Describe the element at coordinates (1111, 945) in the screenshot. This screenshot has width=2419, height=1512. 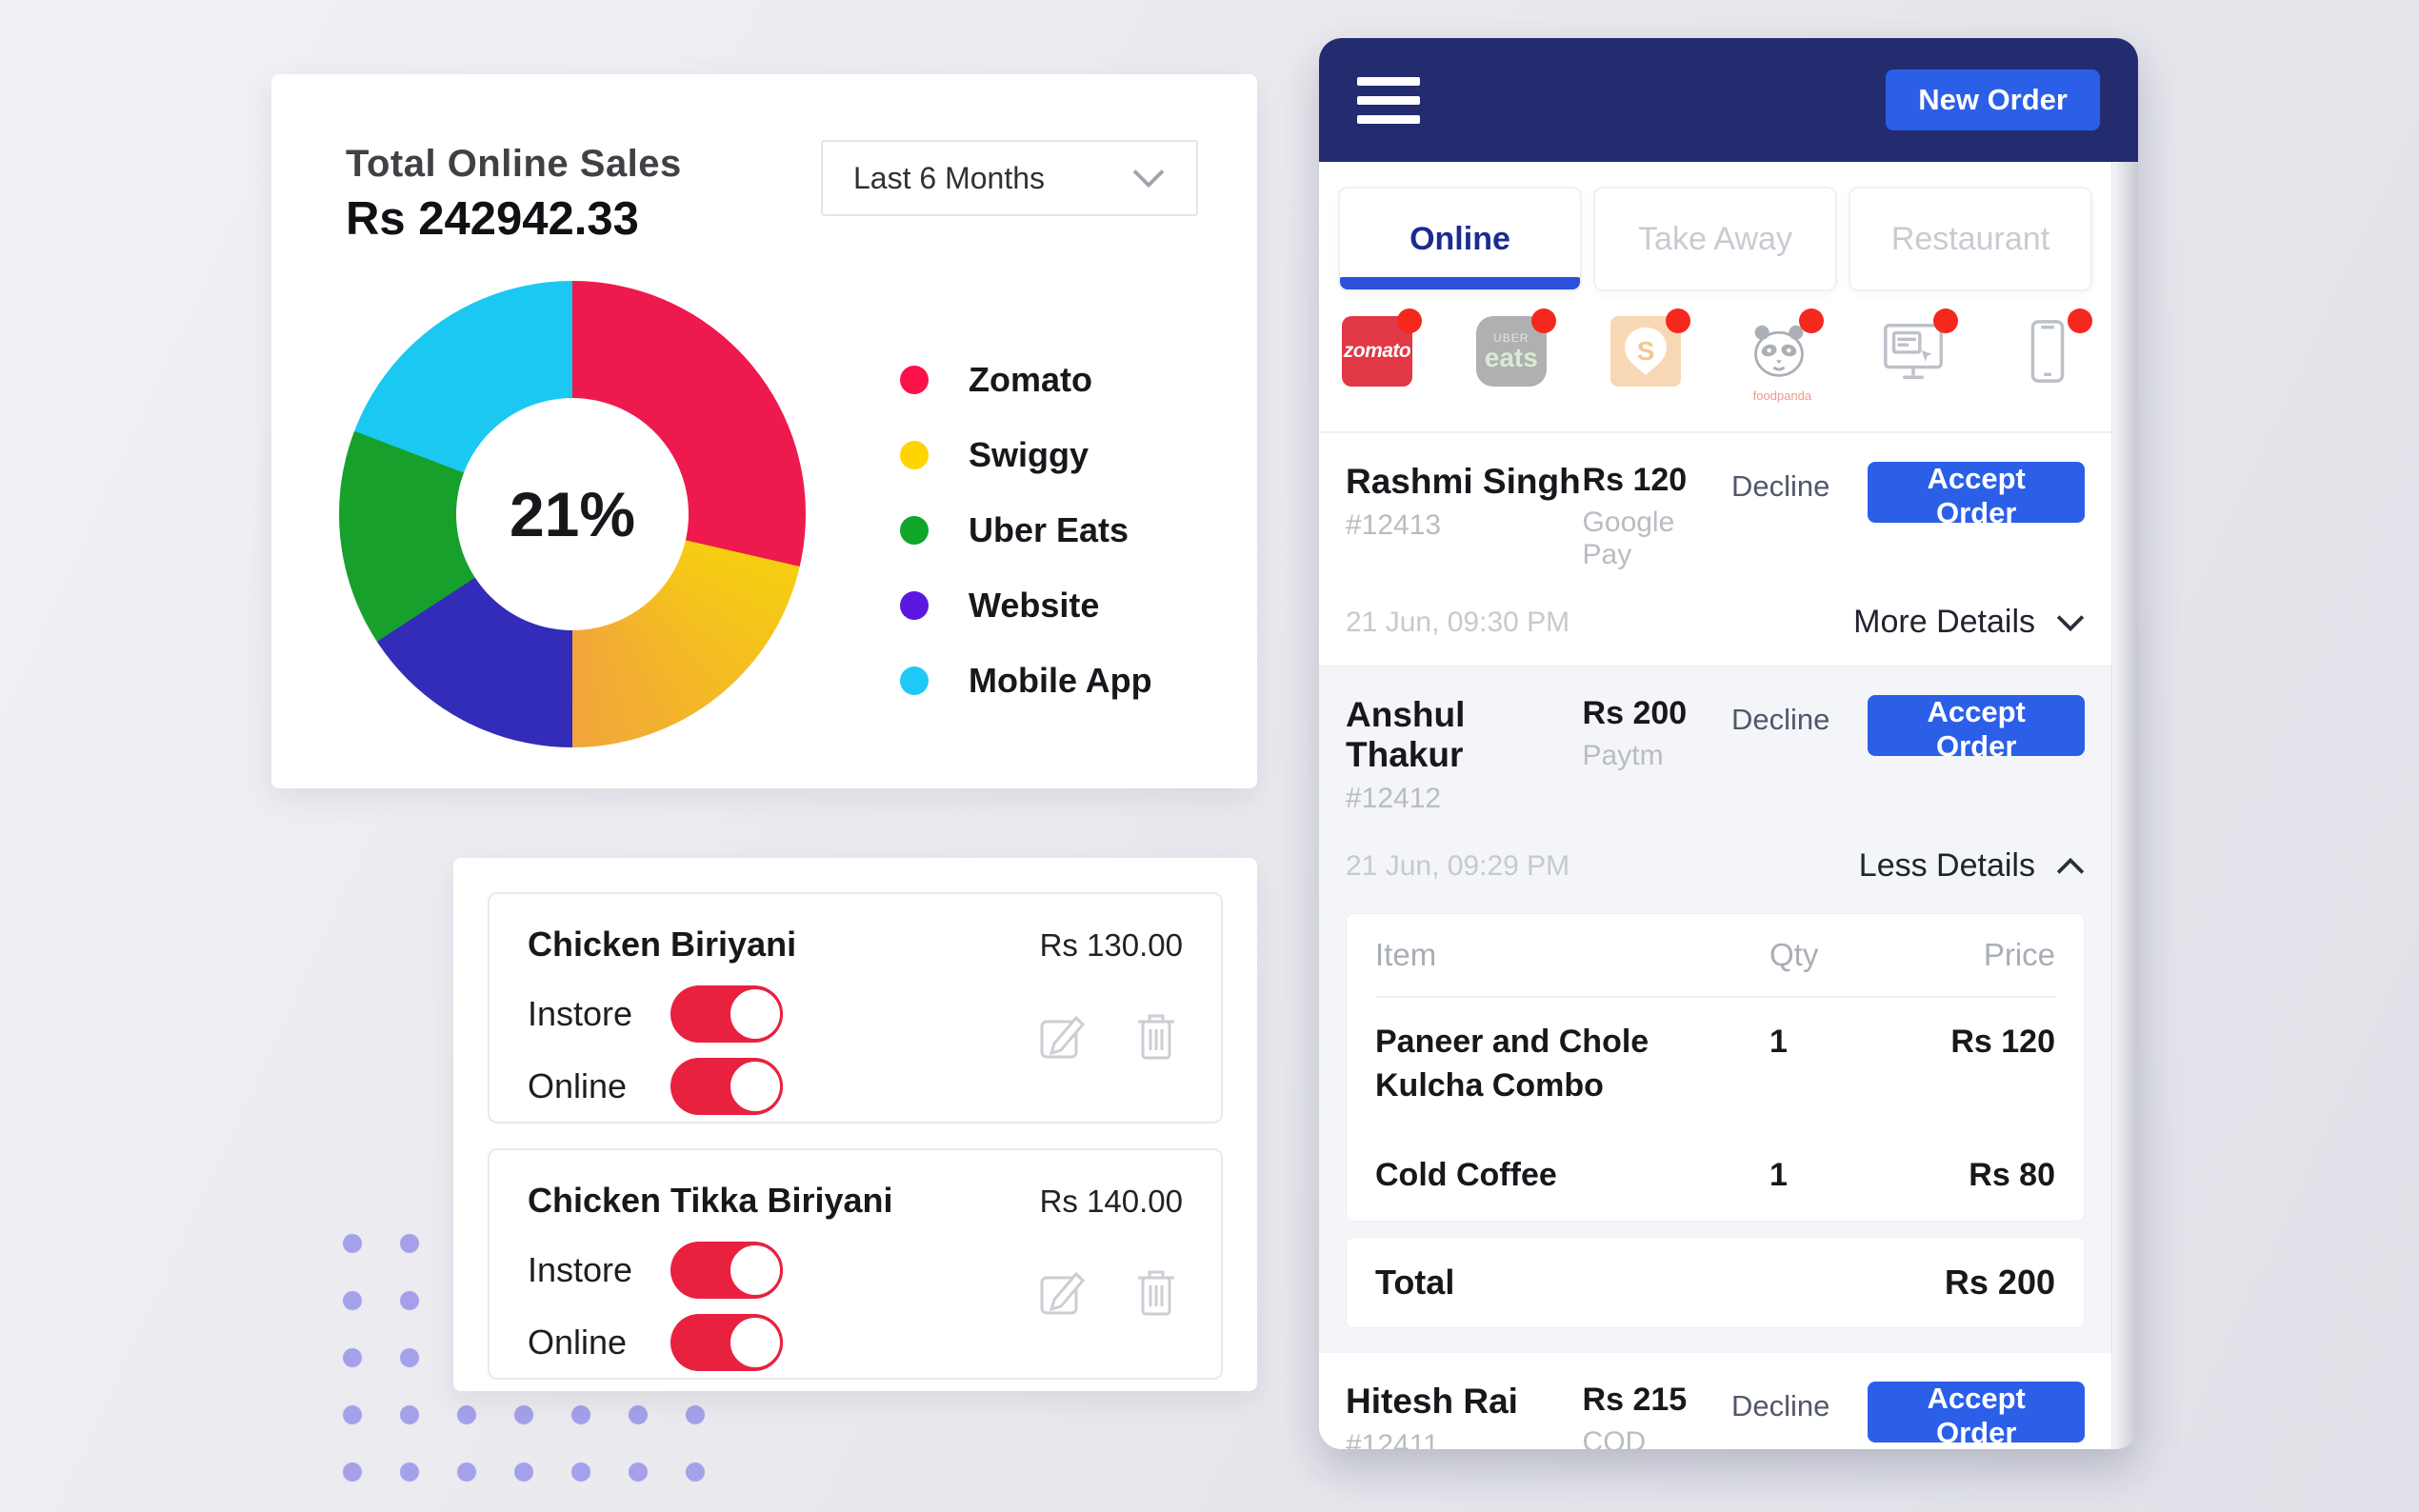
I see `menu-item-price: Rs 130.00` at that location.